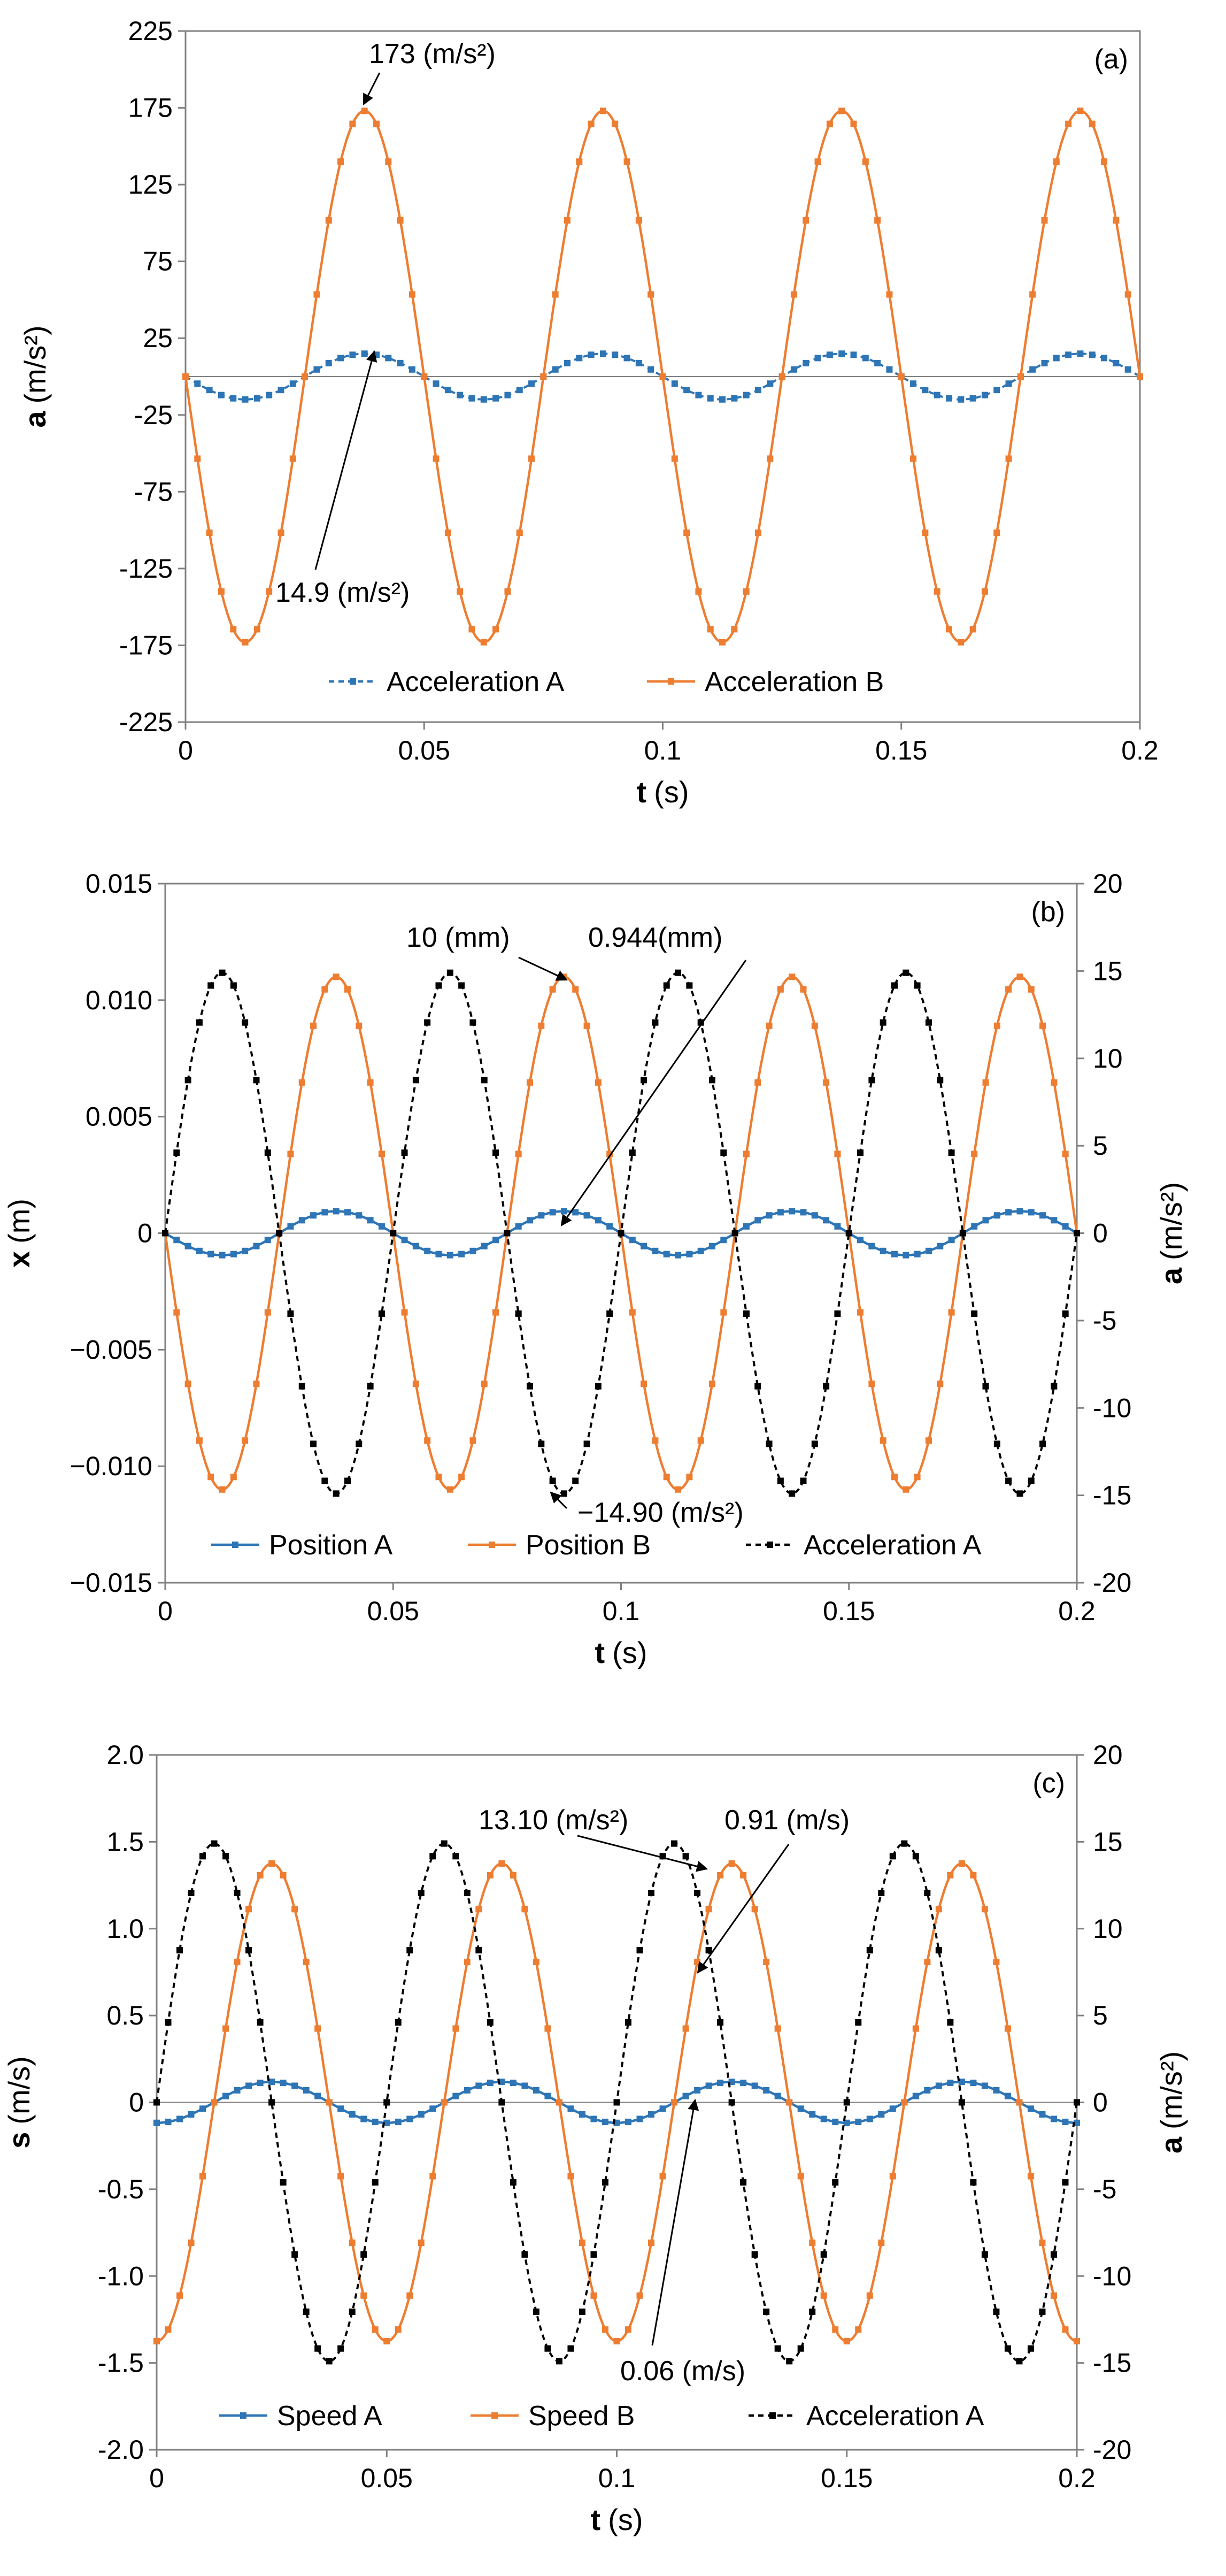 This screenshot has height=2576, width=1226. I want to click on legend-label: Position B, so click(588, 1545).